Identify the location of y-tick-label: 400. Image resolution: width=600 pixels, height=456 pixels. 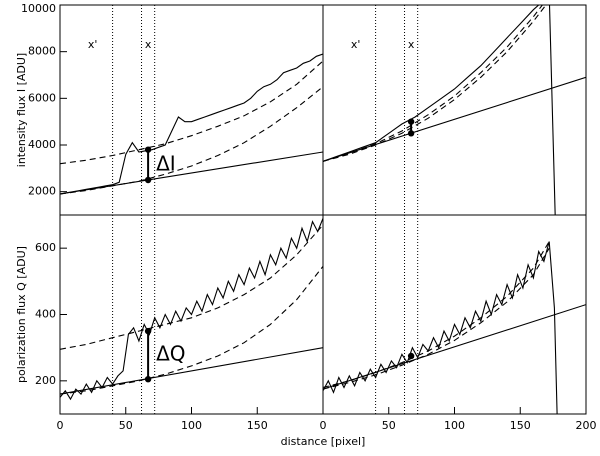
(45, 314).